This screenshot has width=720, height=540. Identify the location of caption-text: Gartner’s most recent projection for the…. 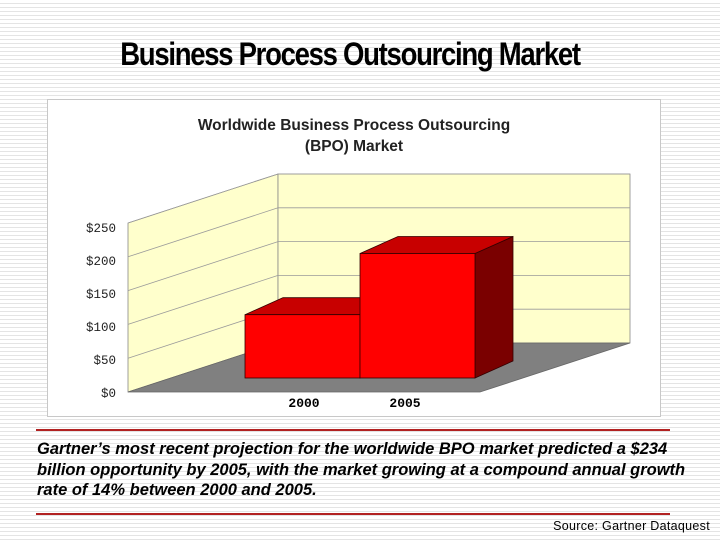
(361, 469).